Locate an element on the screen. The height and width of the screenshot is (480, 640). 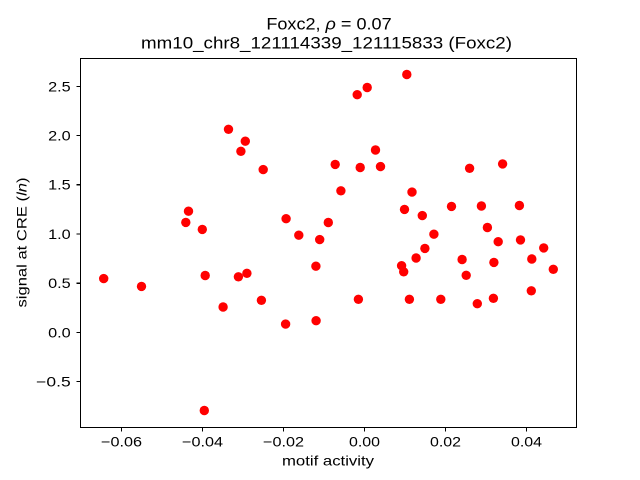
svg-text: 0.02 is located at coordinates (445, 442).